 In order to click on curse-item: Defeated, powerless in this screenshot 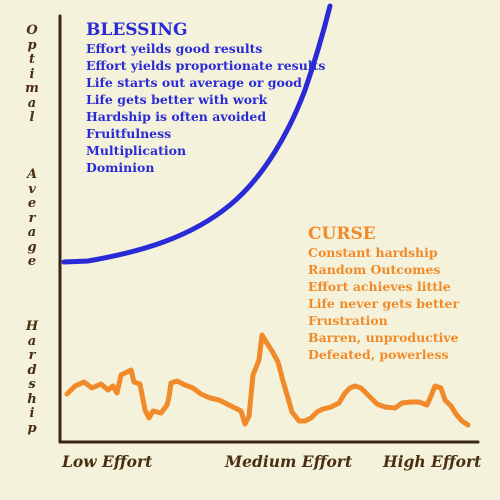, I will do `click(378, 354)`.